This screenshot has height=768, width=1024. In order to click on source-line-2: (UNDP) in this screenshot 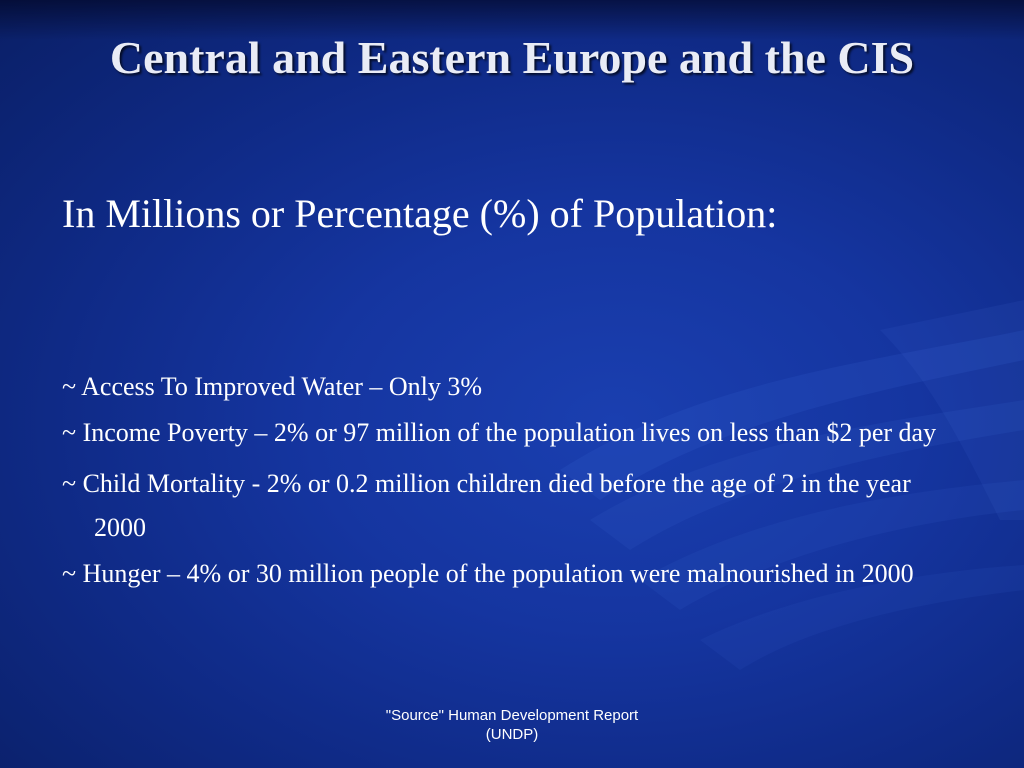, I will do `click(512, 734)`.